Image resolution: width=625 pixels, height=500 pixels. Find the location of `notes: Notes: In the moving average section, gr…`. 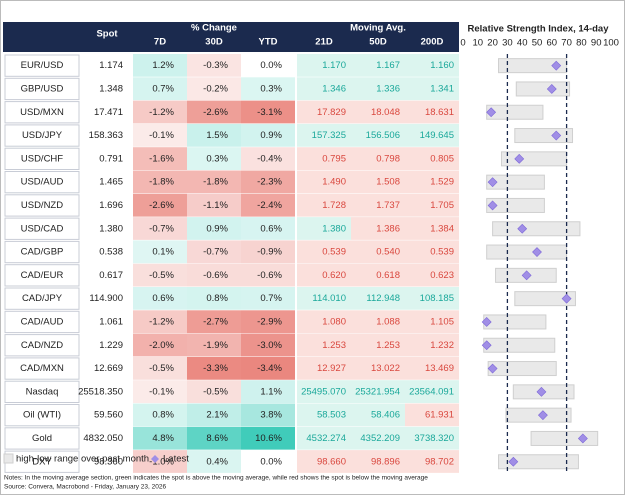

notes: Notes: In the moving average section, gr… is located at coordinates (216, 478).